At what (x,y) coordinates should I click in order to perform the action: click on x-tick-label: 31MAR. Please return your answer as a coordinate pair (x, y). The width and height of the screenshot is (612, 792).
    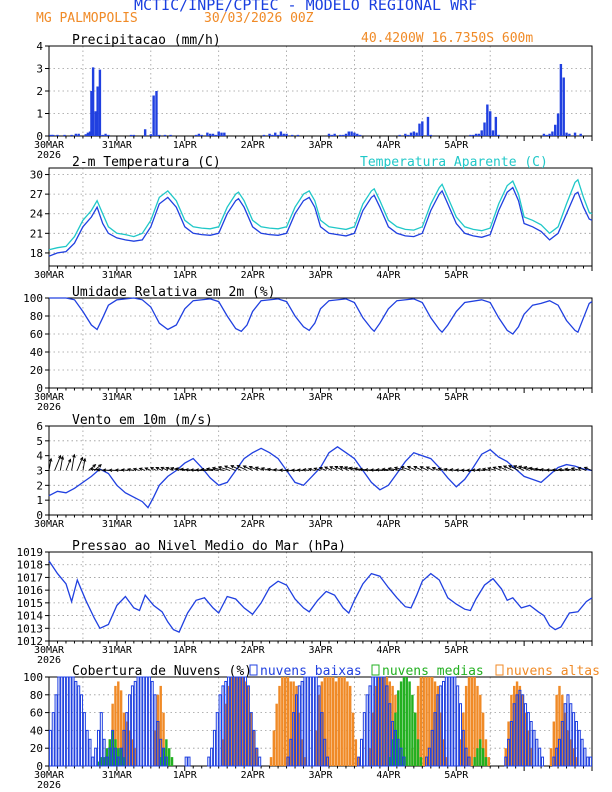
    Looking at the image, I should click on (117, 275).